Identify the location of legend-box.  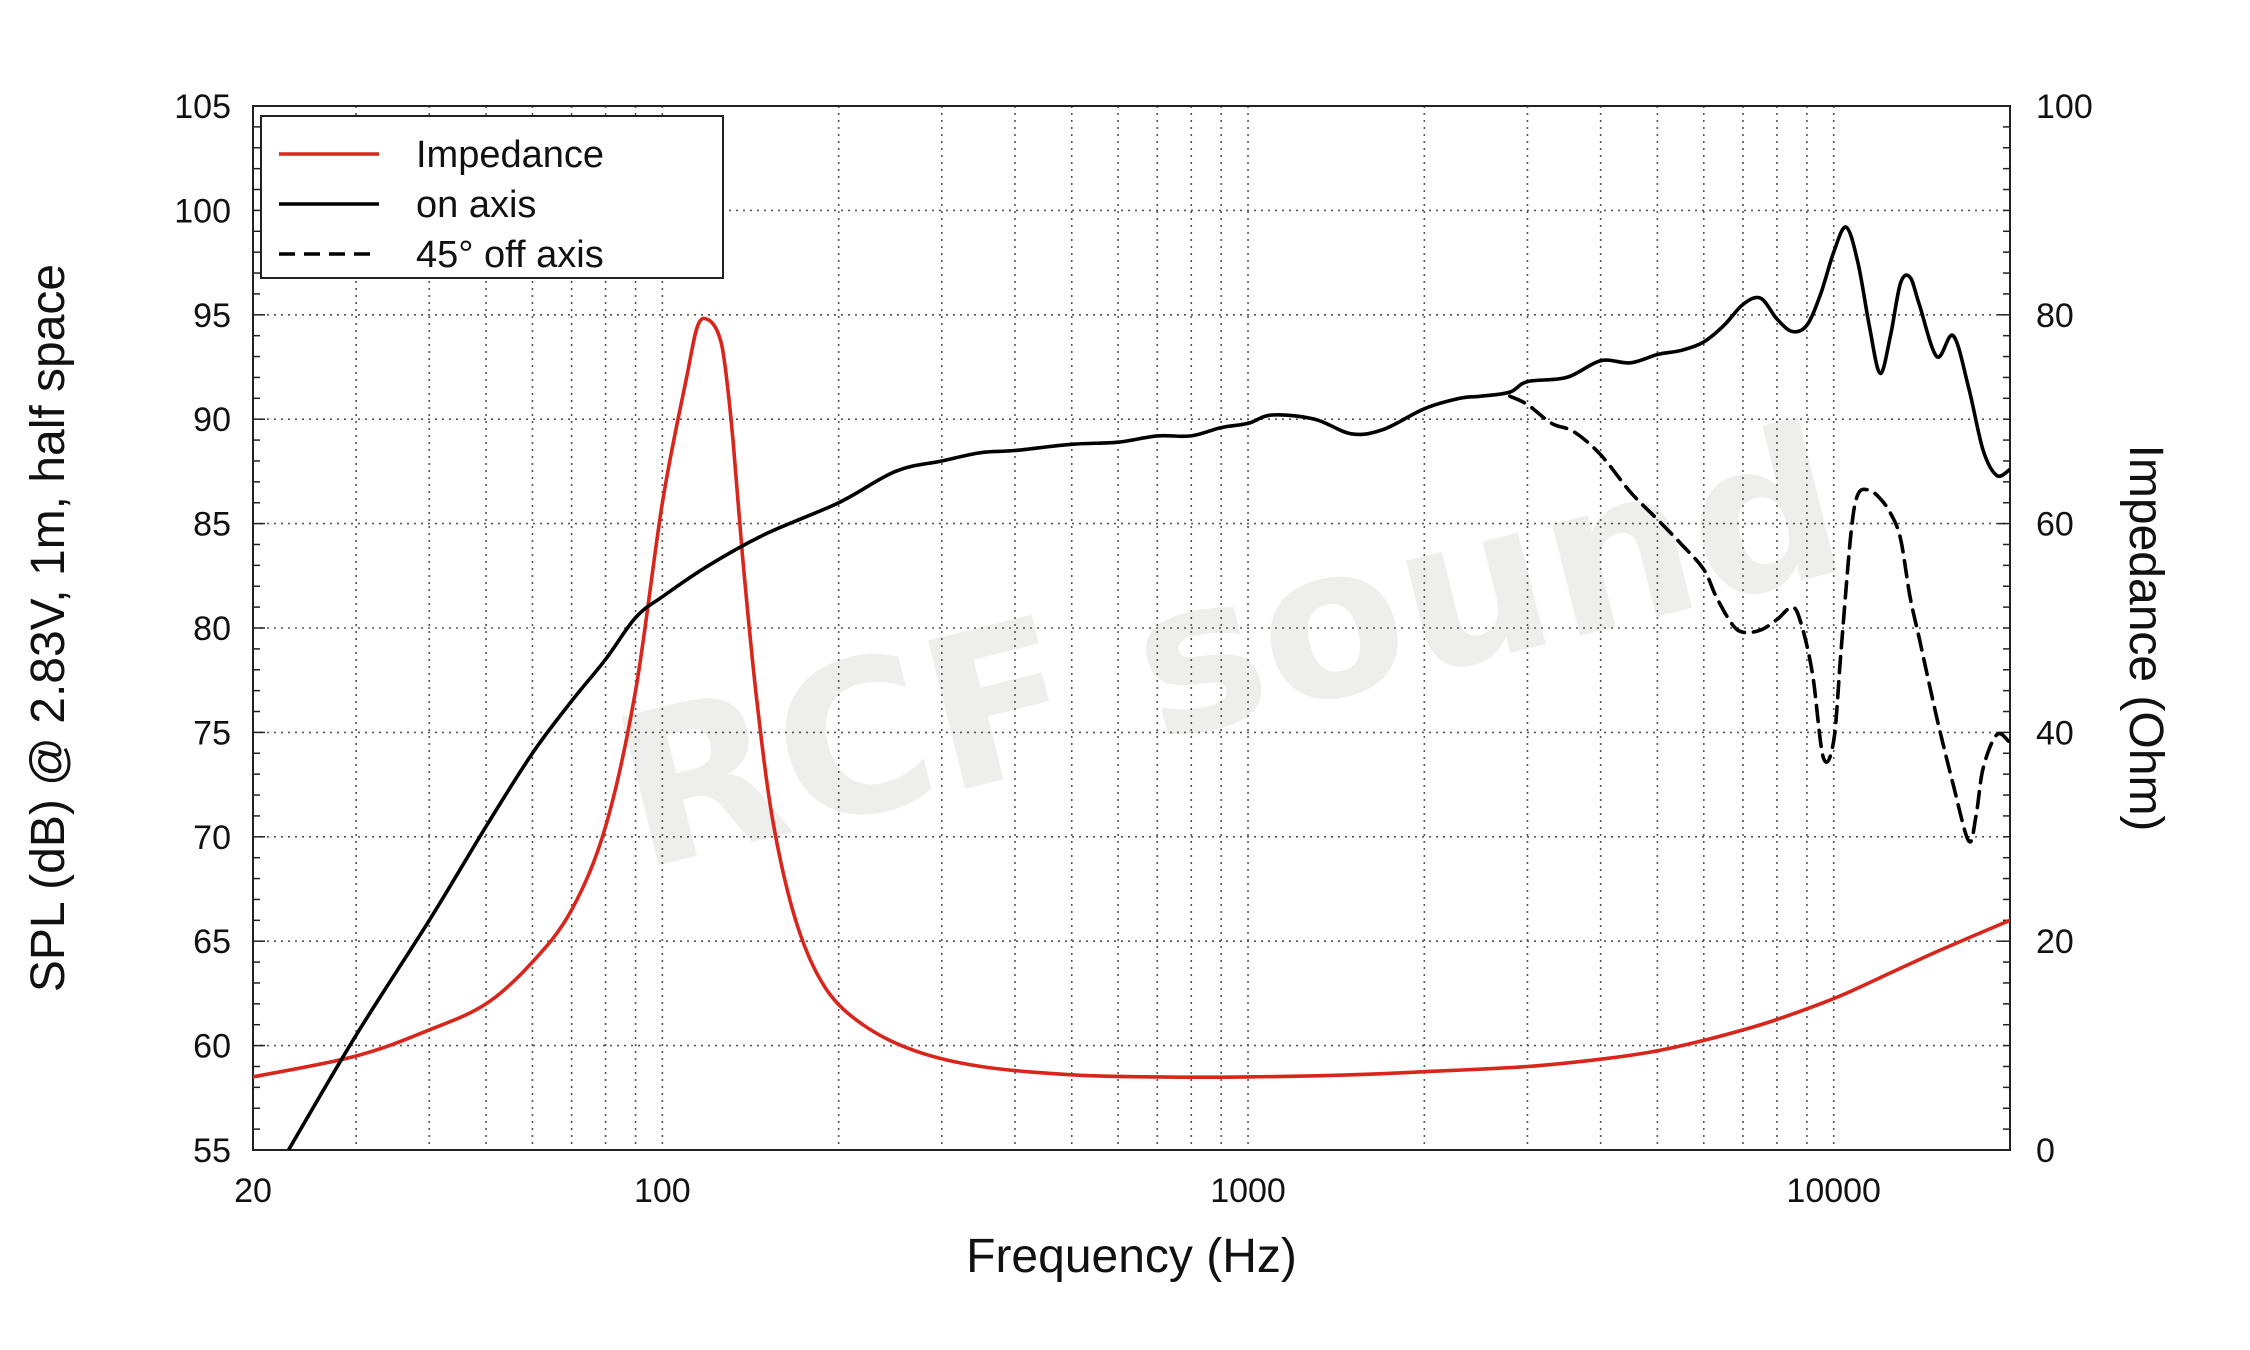
(492, 197).